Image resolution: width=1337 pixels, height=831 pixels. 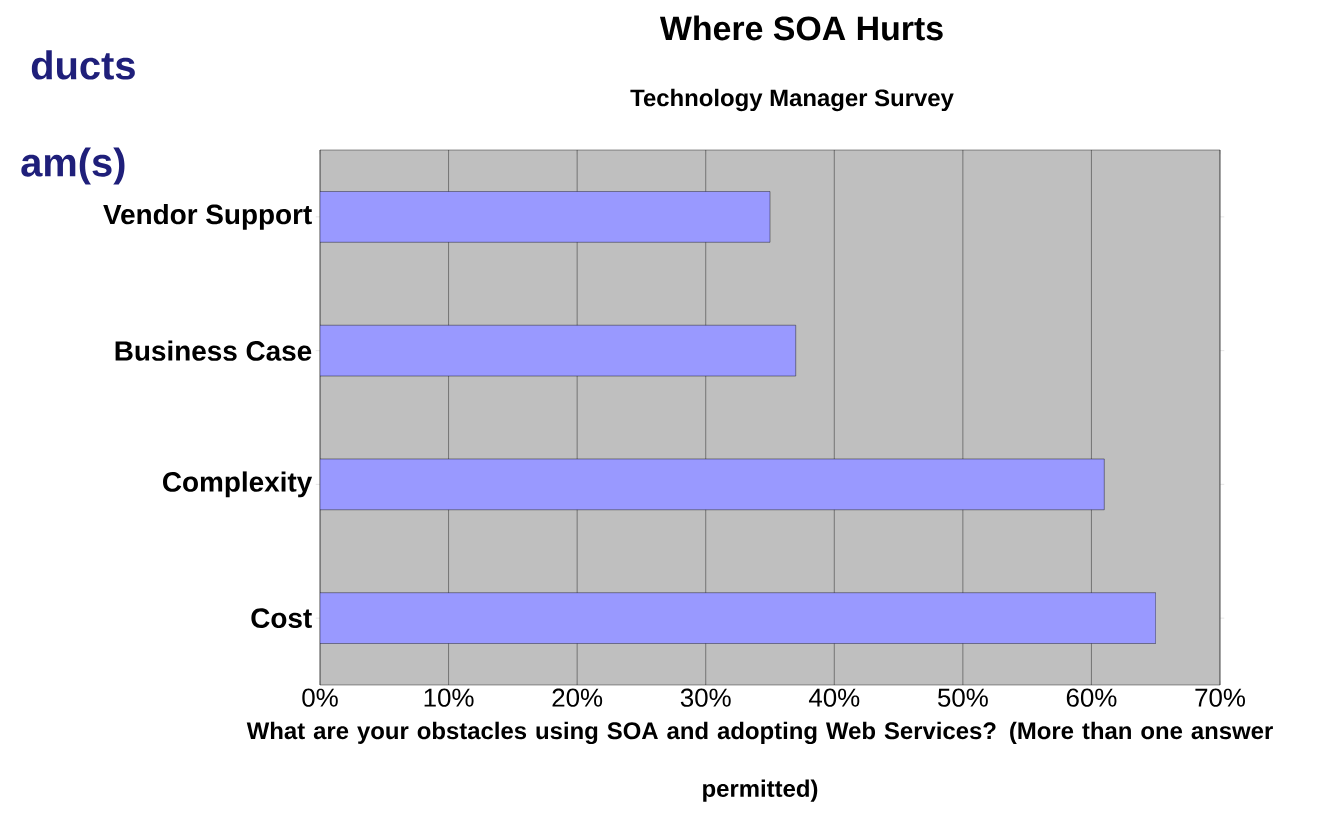 What do you see at coordinates (705, 697) in the screenshot?
I see `x-tick-label: 30%` at bounding box center [705, 697].